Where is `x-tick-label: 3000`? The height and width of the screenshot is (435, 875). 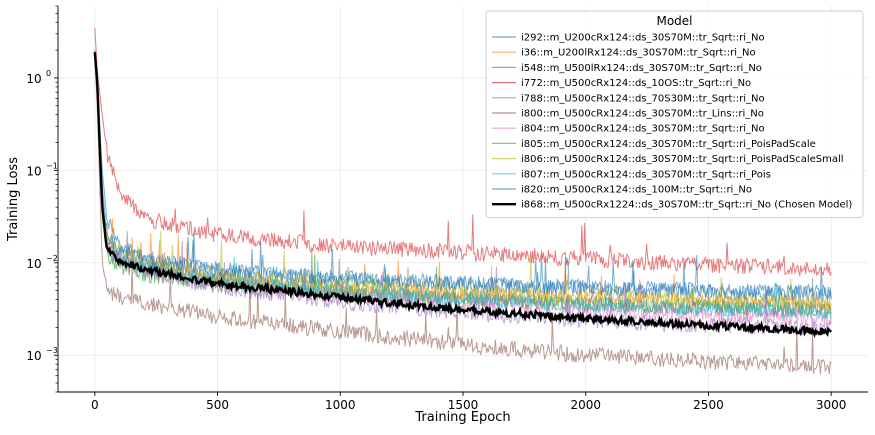 x-tick-label: 3000 is located at coordinates (831, 405).